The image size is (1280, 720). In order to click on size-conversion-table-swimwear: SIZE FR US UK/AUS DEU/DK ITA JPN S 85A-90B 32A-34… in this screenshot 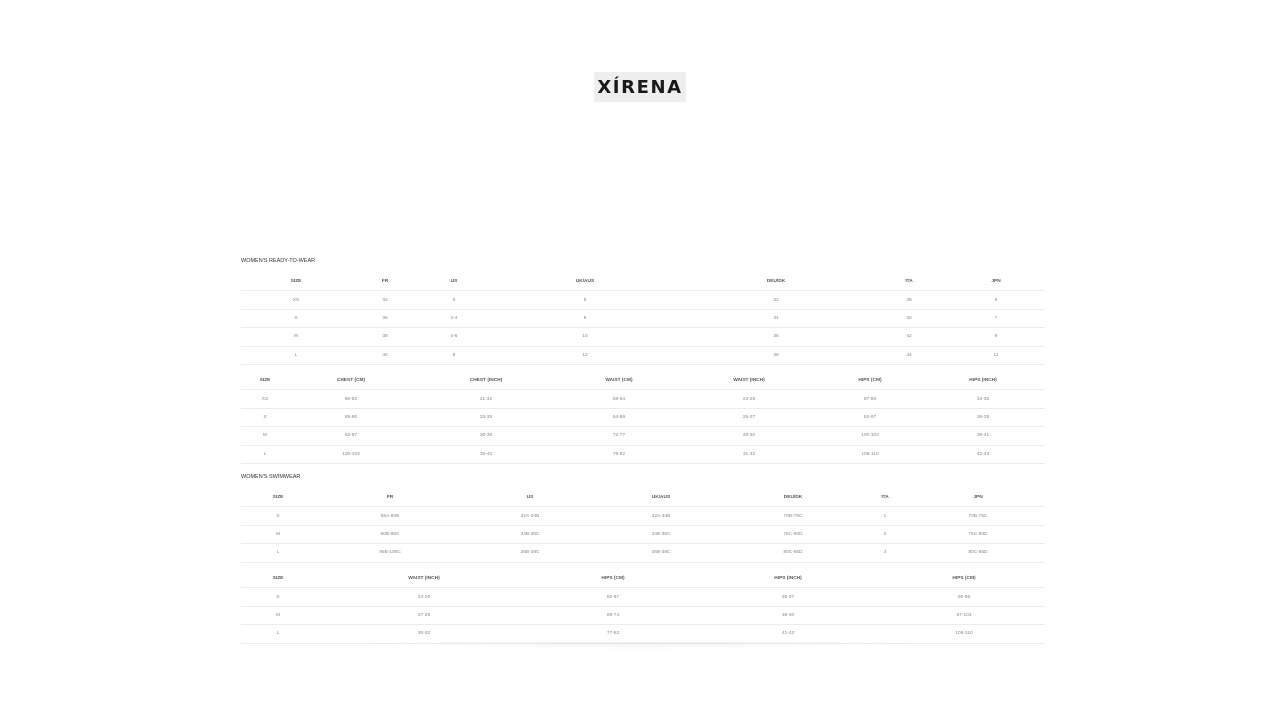, I will do `click(643, 526)`.